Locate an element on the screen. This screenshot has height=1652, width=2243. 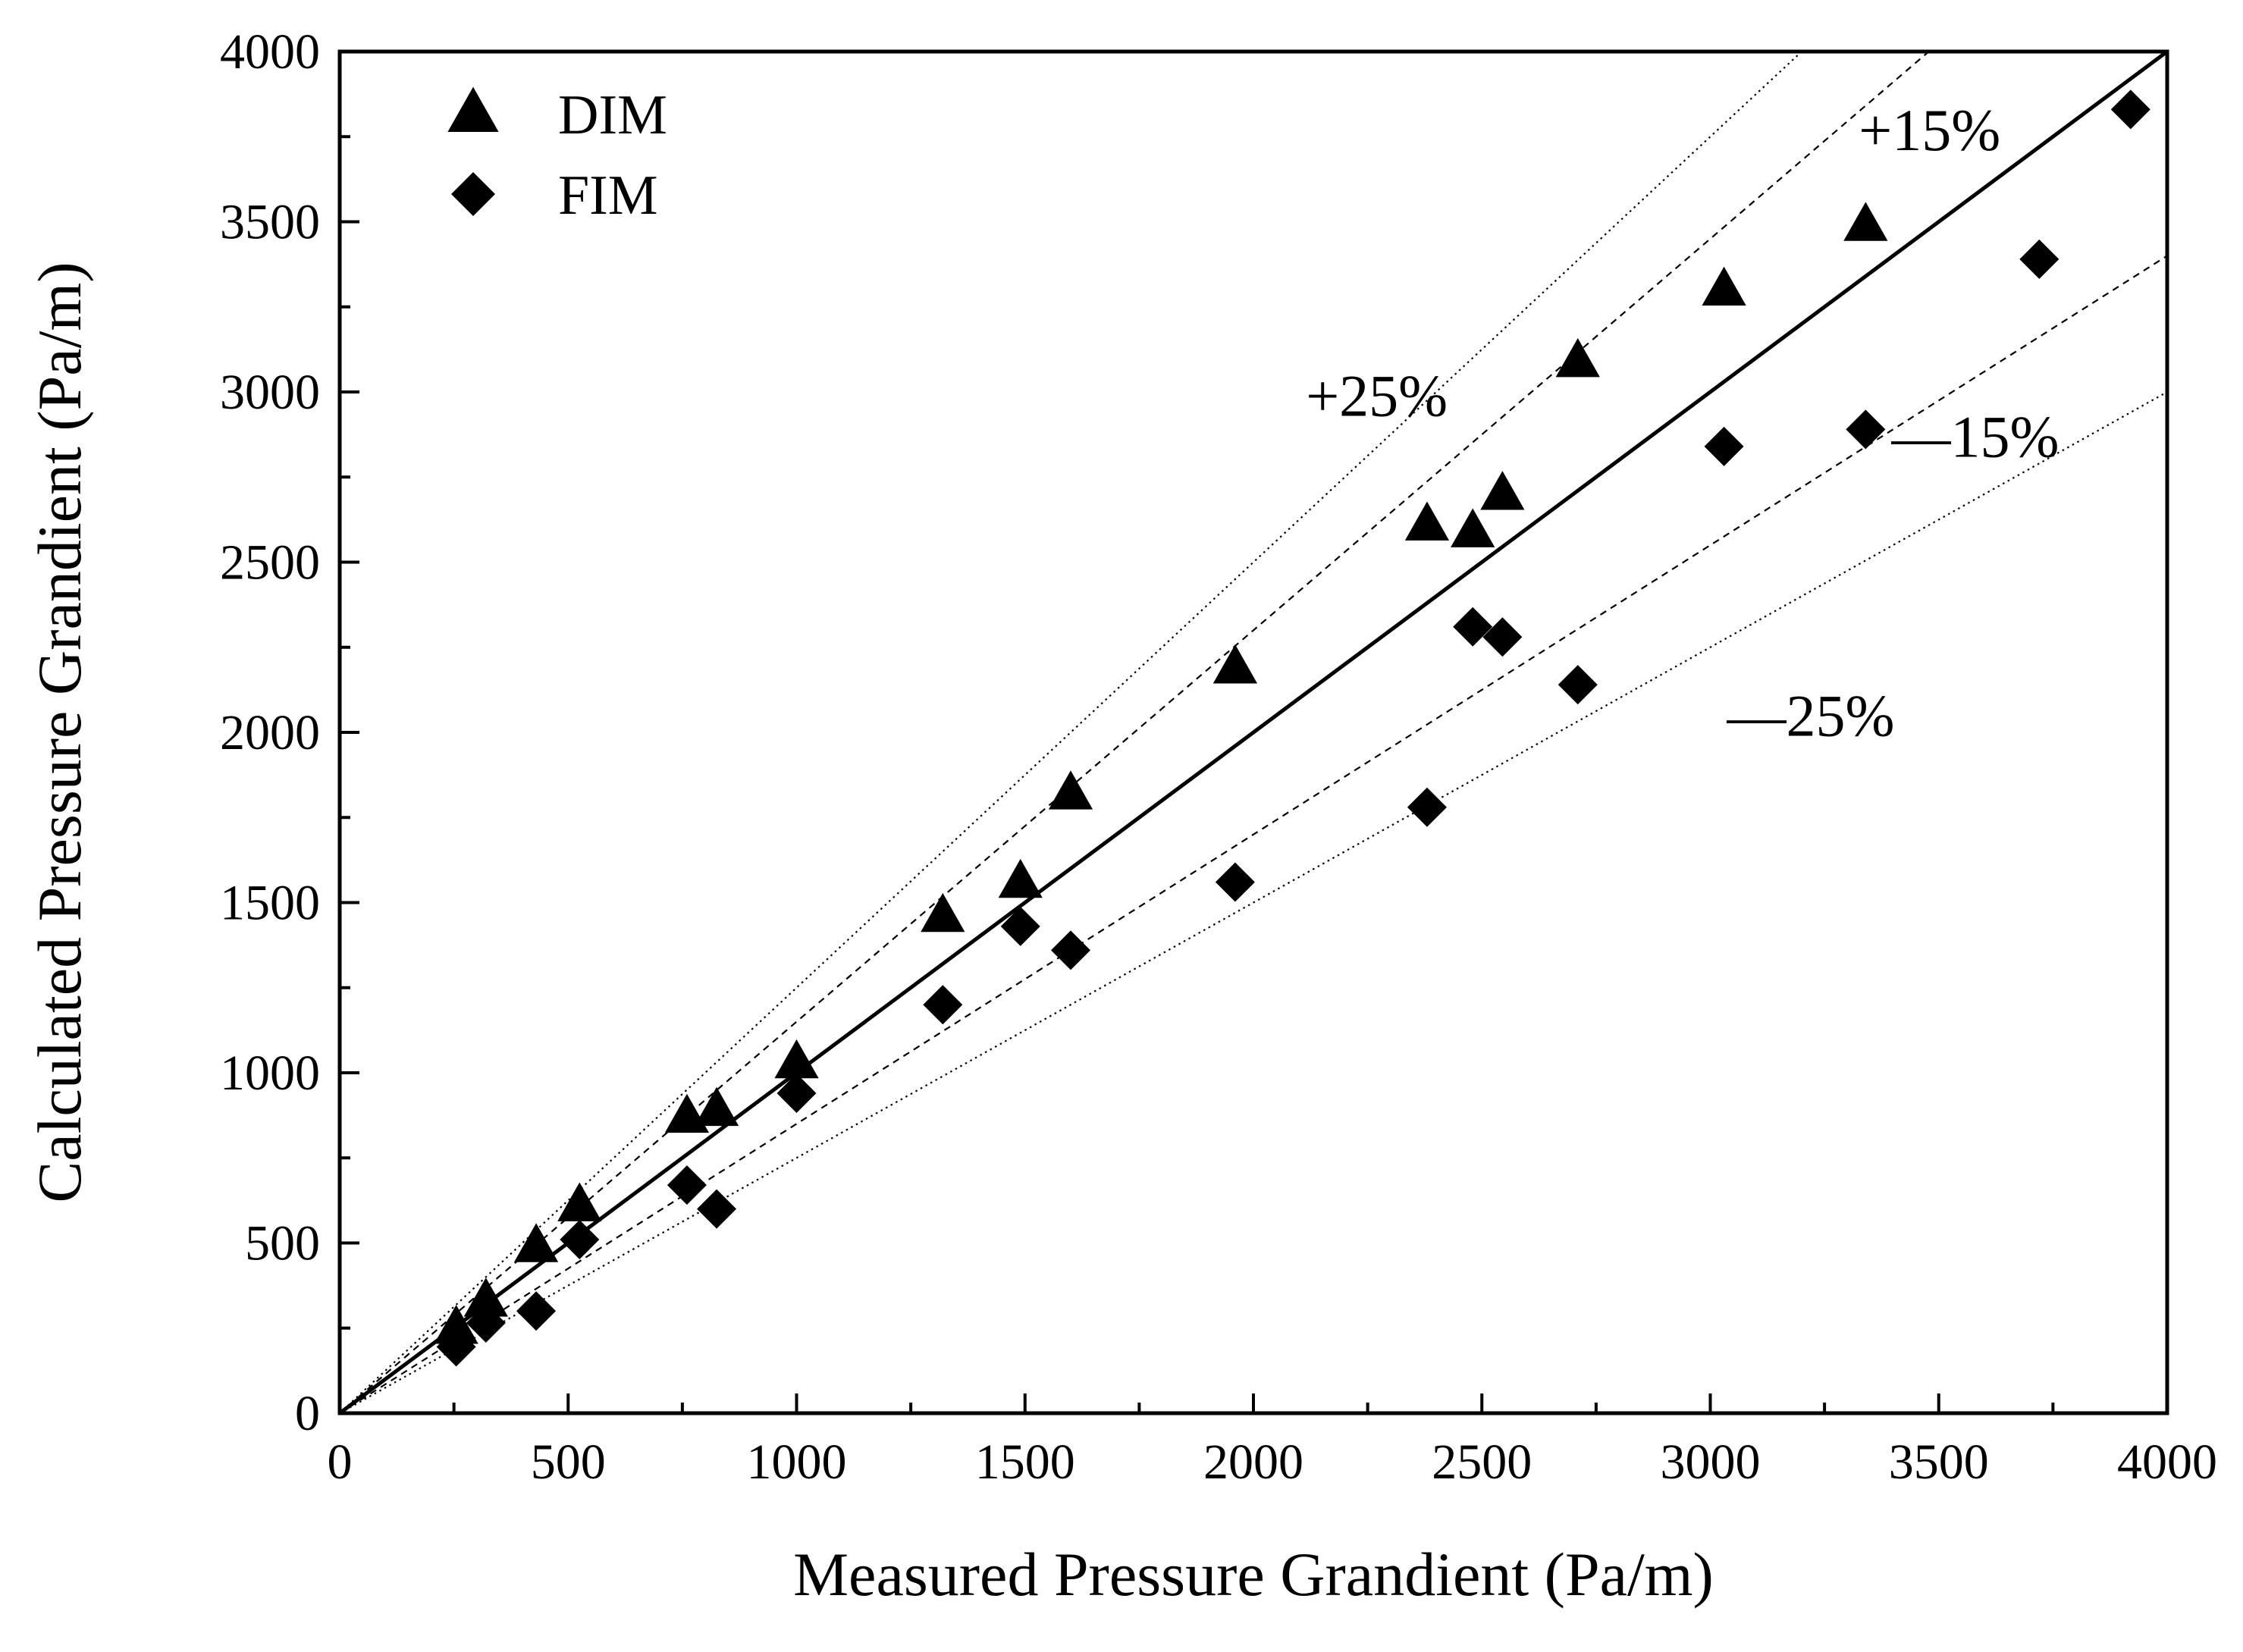
annotation-plus-25: +25% is located at coordinates (1377, 395).